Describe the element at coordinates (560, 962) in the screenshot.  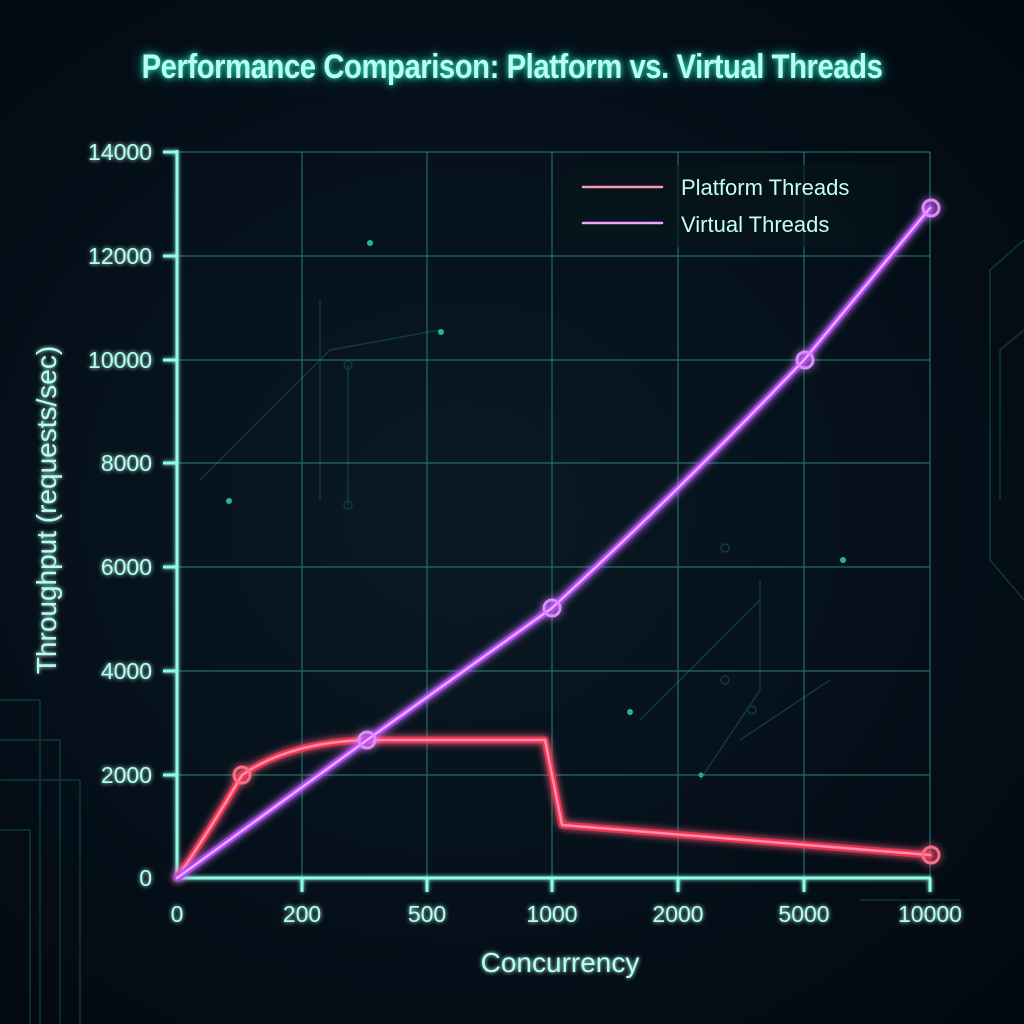
I see `x-axis-label: Concurrency` at that location.